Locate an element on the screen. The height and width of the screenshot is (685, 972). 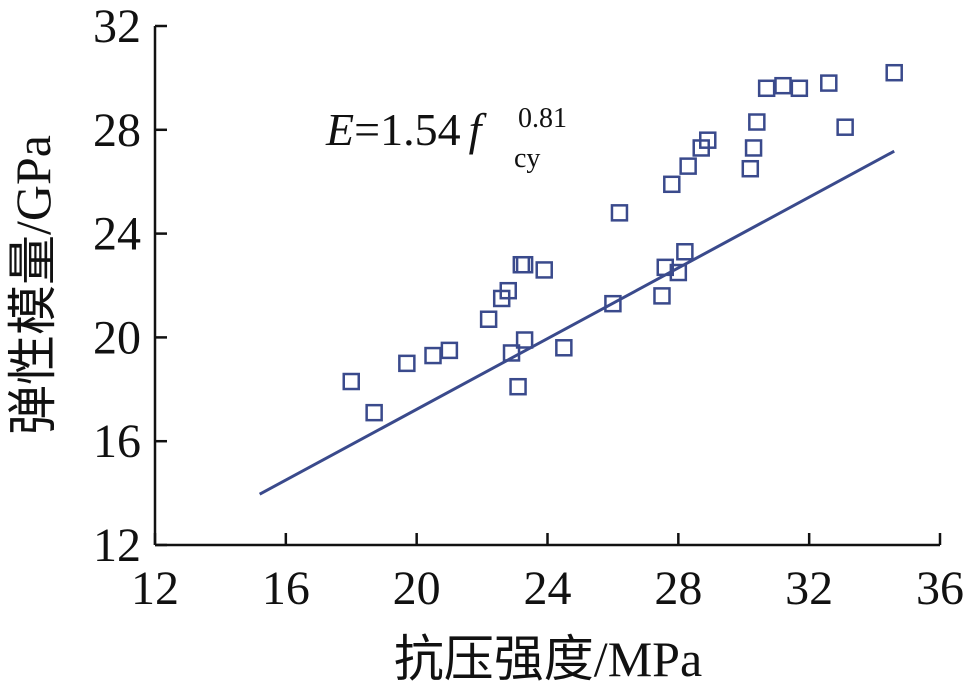
fit-equation: E=1.54 f is located at coordinates (406, 129).